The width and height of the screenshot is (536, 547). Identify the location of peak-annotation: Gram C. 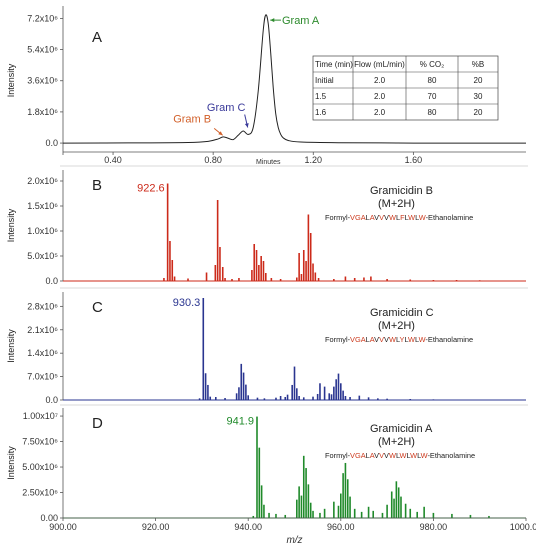
(226, 108).